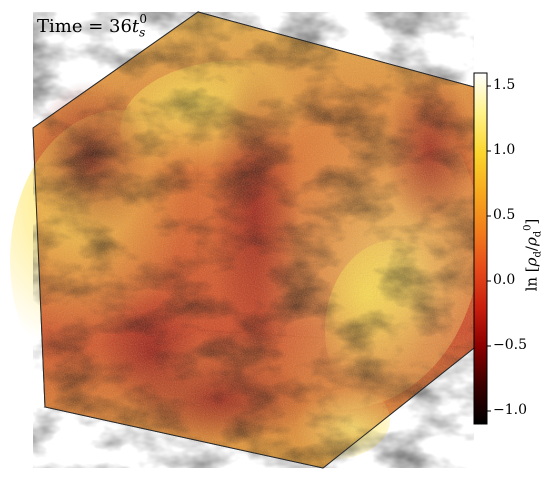 This screenshot has width=550, height=502. I want to click on colorbar-gradient, so click(480, 248).